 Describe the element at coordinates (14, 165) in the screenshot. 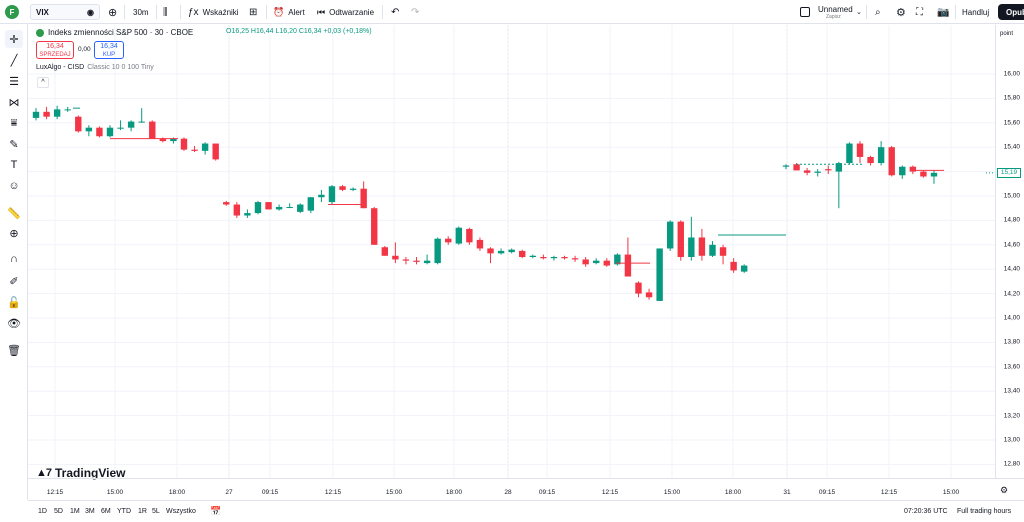

I see `text-icon: T` at that location.